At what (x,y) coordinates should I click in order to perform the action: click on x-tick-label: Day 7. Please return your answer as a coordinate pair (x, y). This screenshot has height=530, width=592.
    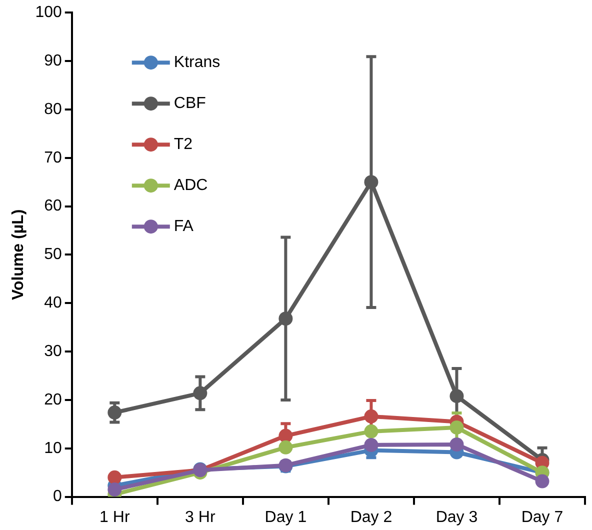
    Looking at the image, I should click on (542, 517).